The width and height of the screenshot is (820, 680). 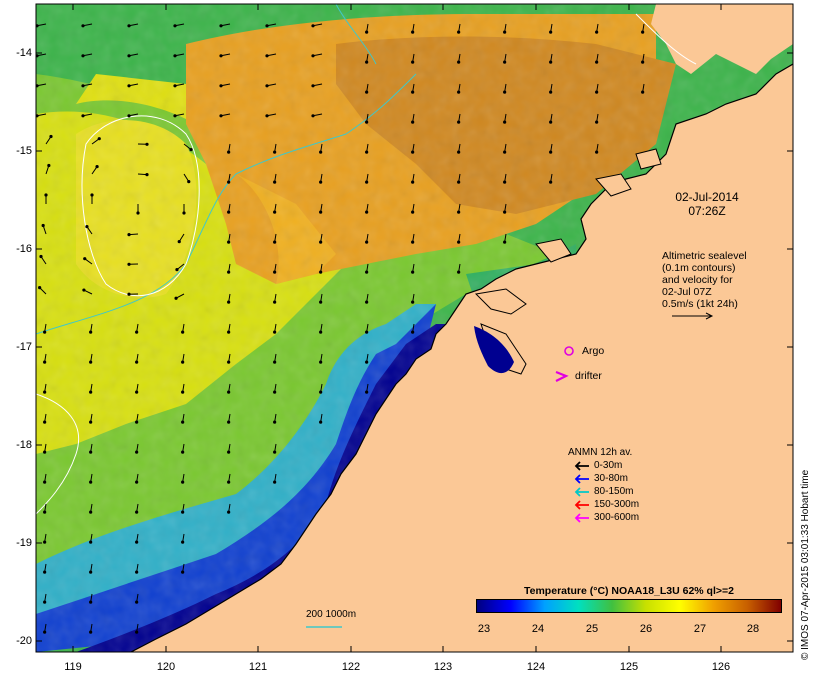 I want to click on x-tick-label: 125, so click(x=629, y=667).